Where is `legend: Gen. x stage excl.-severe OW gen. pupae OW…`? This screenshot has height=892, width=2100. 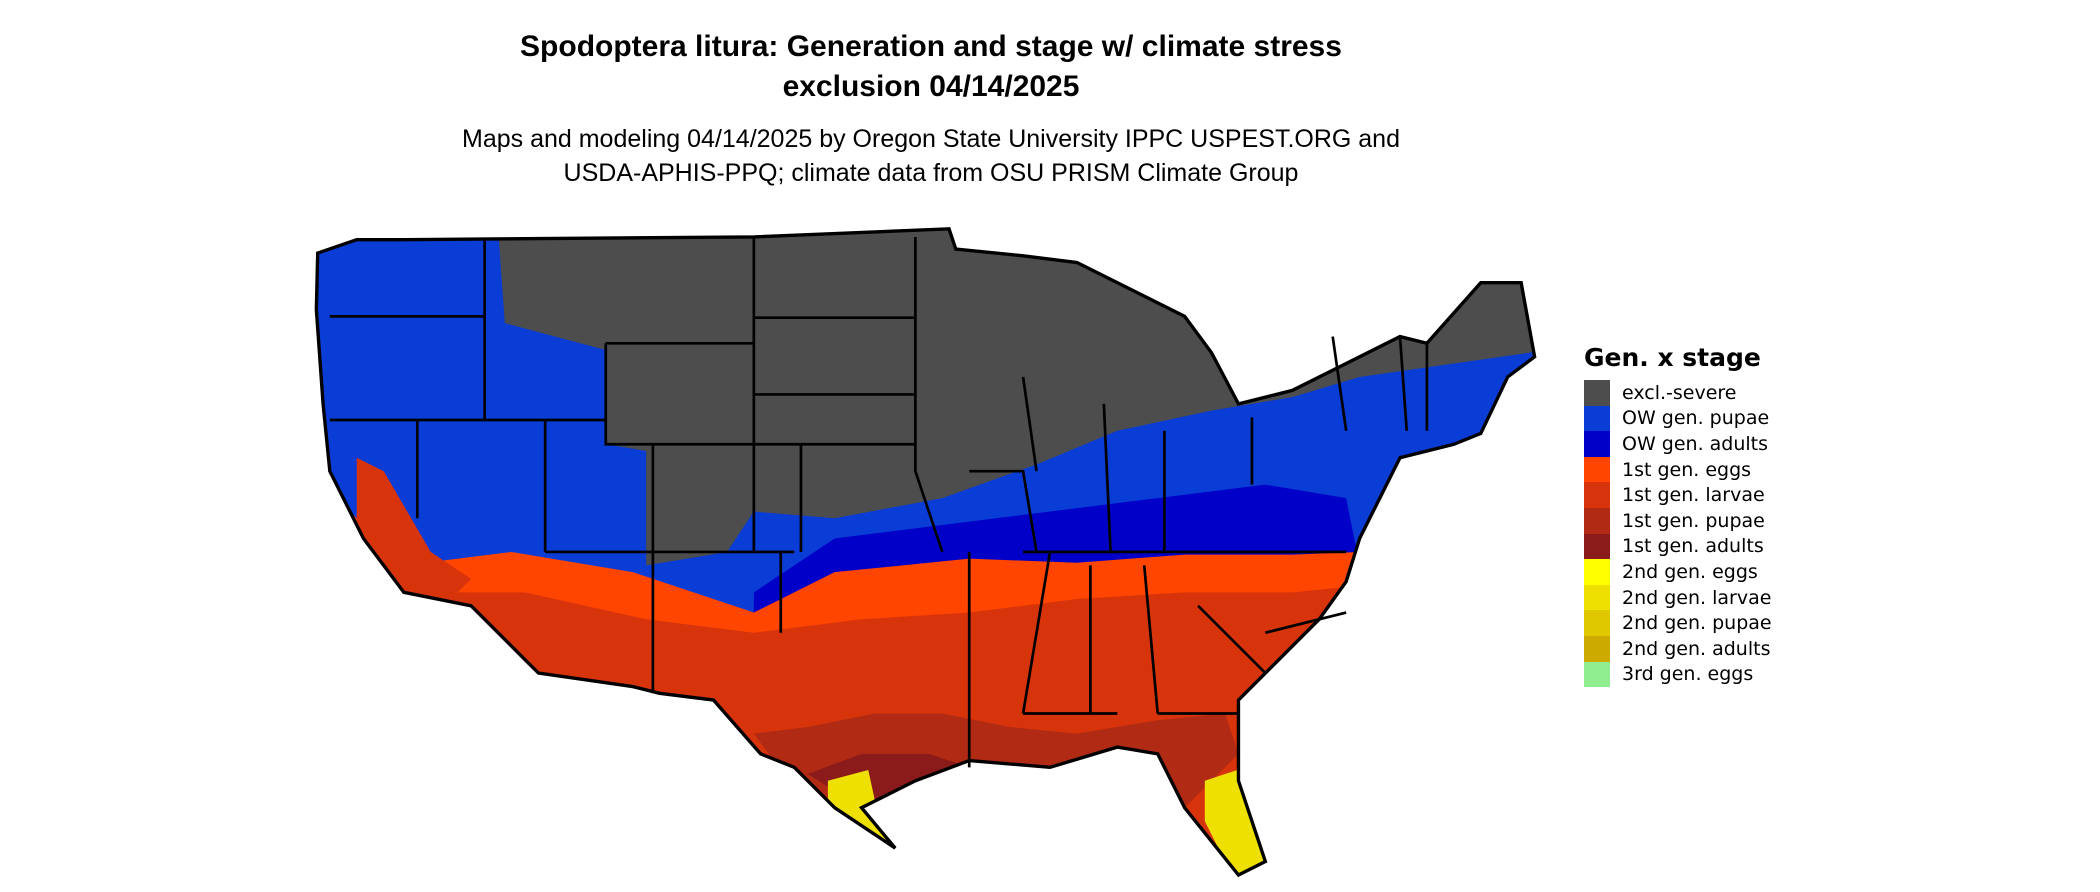
legend: Gen. x stage excl.-severe OW gen. pupae OW… is located at coordinates (1678, 515).